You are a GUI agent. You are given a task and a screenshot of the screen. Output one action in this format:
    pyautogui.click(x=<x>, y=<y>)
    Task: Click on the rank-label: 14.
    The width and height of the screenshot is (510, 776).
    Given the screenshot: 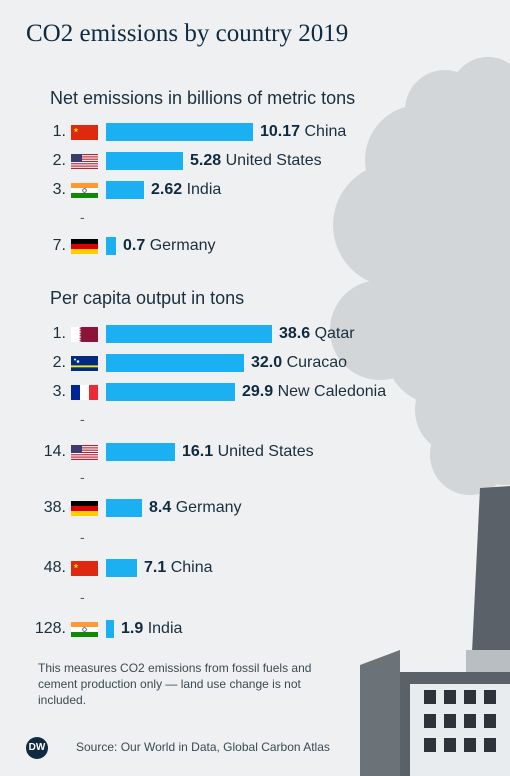 What is the action you would take?
    pyautogui.click(x=54, y=451)
    